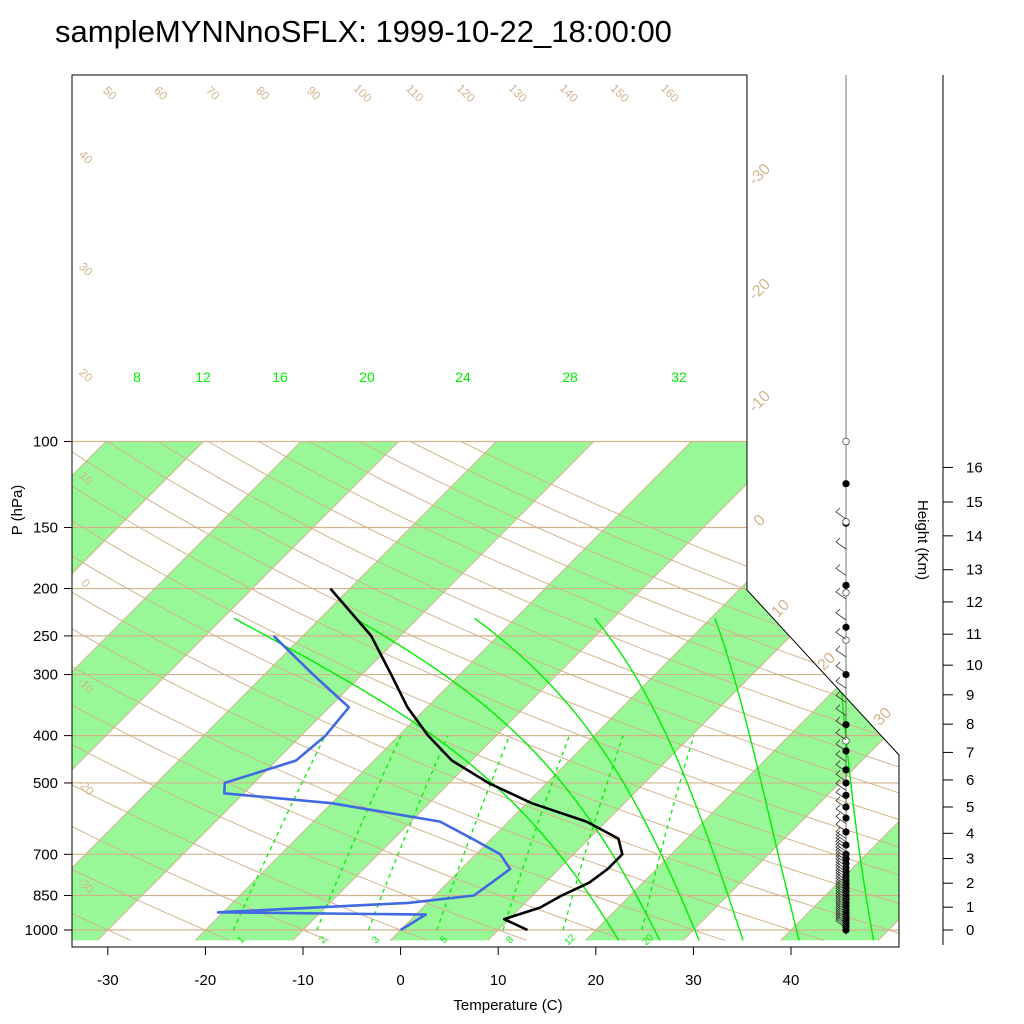 This screenshot has height=1024, width=1024. What do you see at coordinates (463, 377) in the screenshot?
I see `moist-adiabat-label: 24` at bounding box center [463, 377].